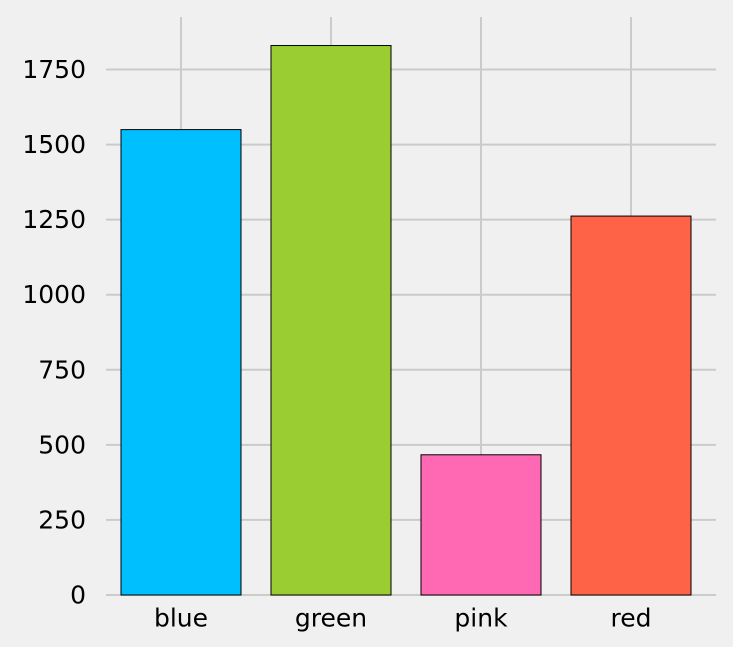 This screenshot has height=647, width=733. What do you see at coordinates (62, 369) in the screenshot?
I see `y-tick-label: 750` at bounding box center [62, 369].